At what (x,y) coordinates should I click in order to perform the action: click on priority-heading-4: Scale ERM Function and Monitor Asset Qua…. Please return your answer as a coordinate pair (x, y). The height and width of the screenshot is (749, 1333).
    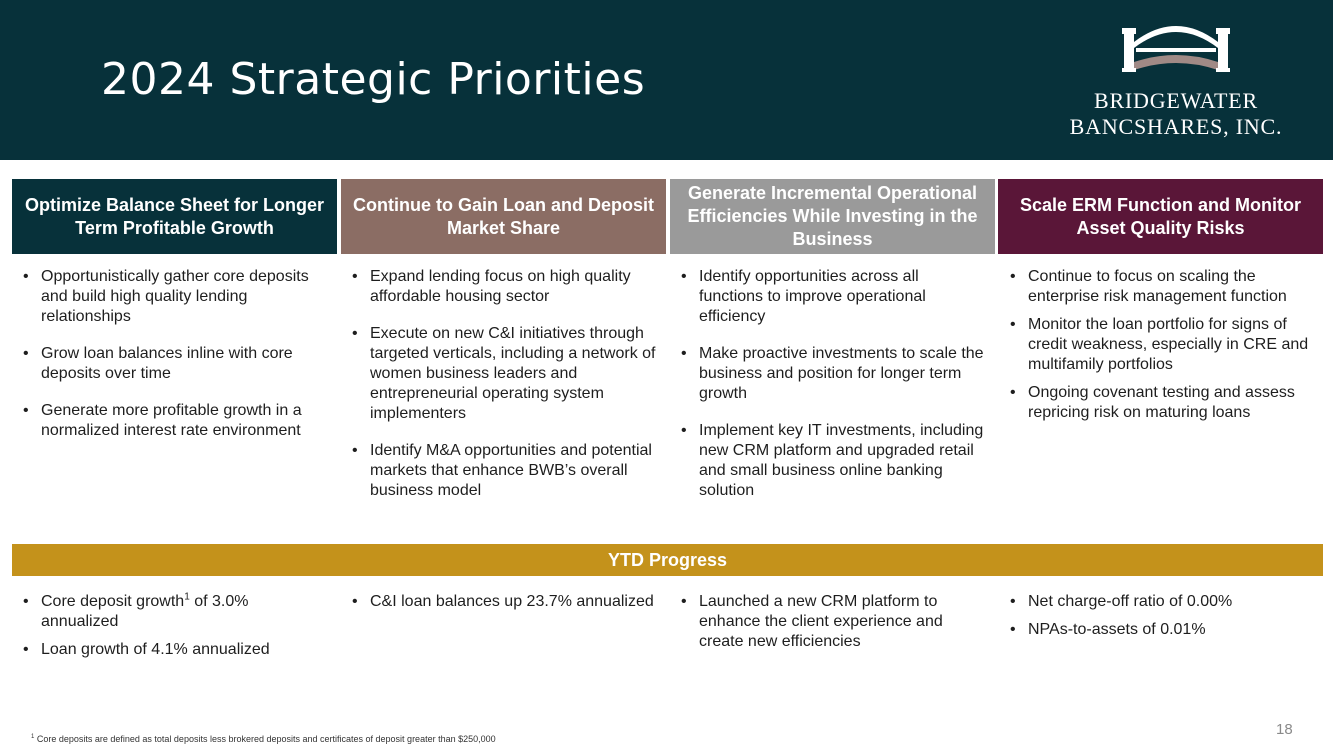
    Looking at the image, I should click on (1160, 216).